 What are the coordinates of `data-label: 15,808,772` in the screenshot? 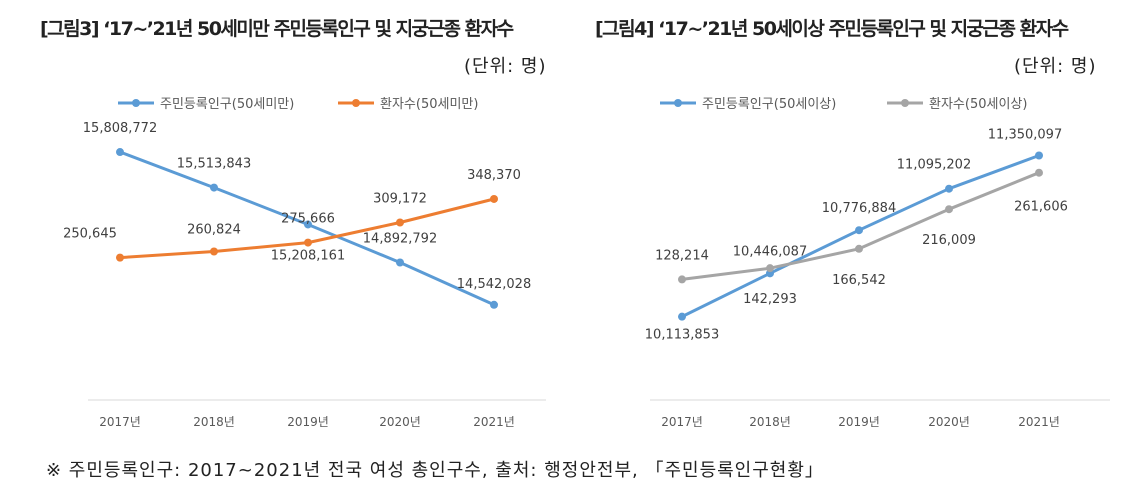 It's located at (120, 128).